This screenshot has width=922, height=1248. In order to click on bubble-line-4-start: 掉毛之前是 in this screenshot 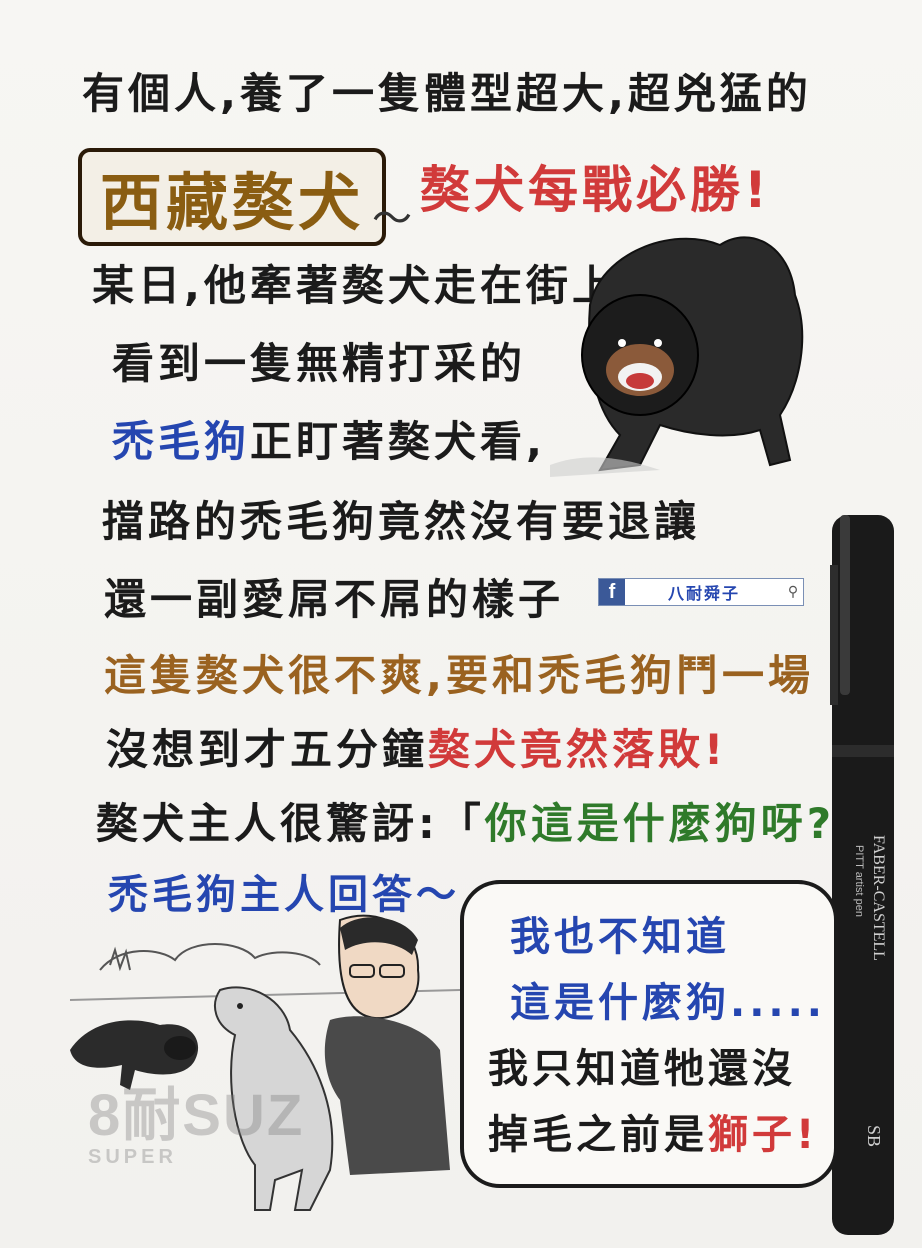, I will do `click(598, 1135)`.